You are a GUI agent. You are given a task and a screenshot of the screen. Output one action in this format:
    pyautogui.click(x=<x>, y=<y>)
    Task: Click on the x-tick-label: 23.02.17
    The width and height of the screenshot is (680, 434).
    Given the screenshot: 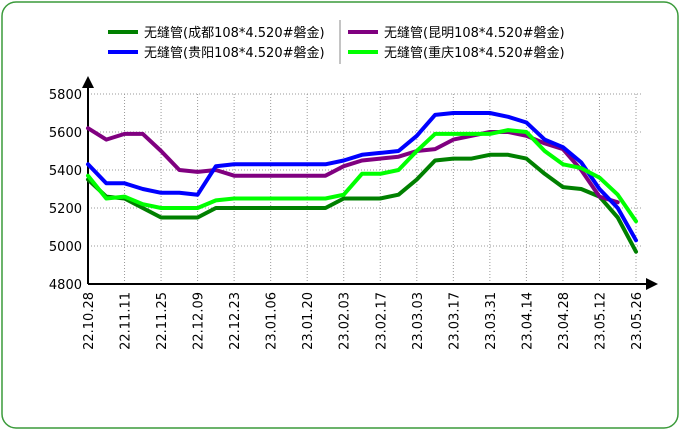 What is the action you would take?
    pyautogui.click(x=381, y=321)
    